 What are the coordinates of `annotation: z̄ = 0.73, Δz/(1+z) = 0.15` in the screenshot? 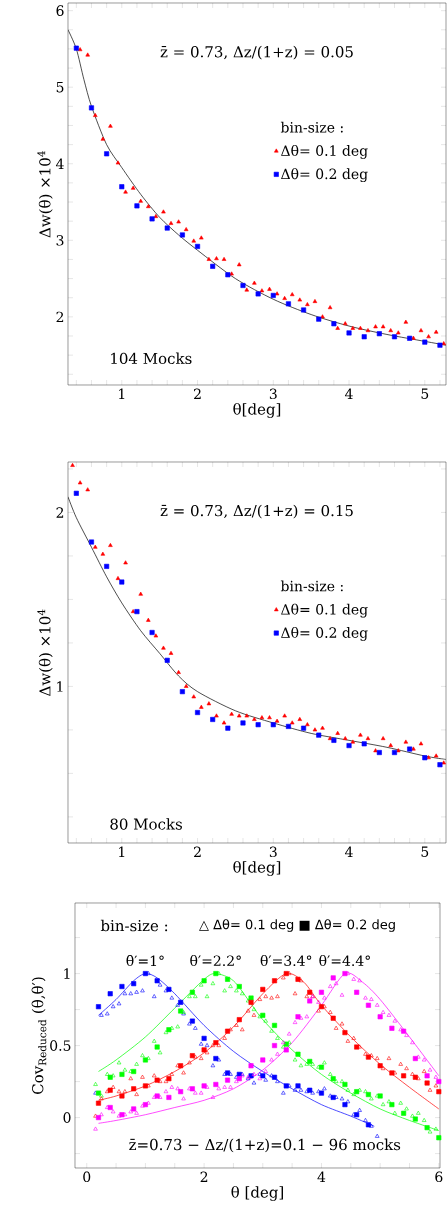 It's located at (256, 511).